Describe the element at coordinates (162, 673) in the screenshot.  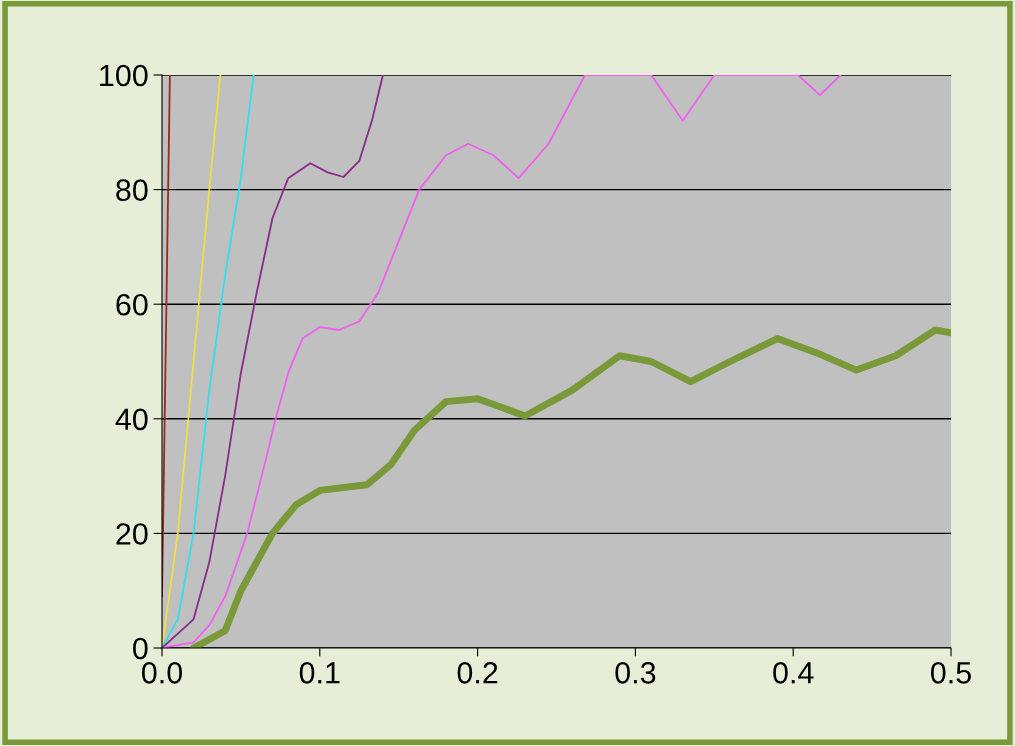
I see `x-tick-label: 0.0` at that location.